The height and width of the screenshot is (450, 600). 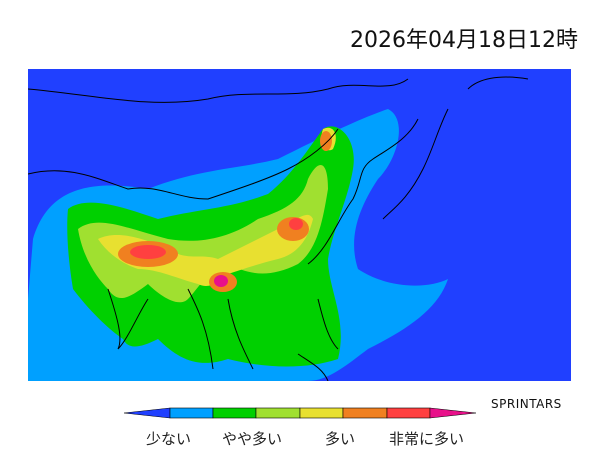 I want to click on legend-colorbar, so click(x=300, y=413).